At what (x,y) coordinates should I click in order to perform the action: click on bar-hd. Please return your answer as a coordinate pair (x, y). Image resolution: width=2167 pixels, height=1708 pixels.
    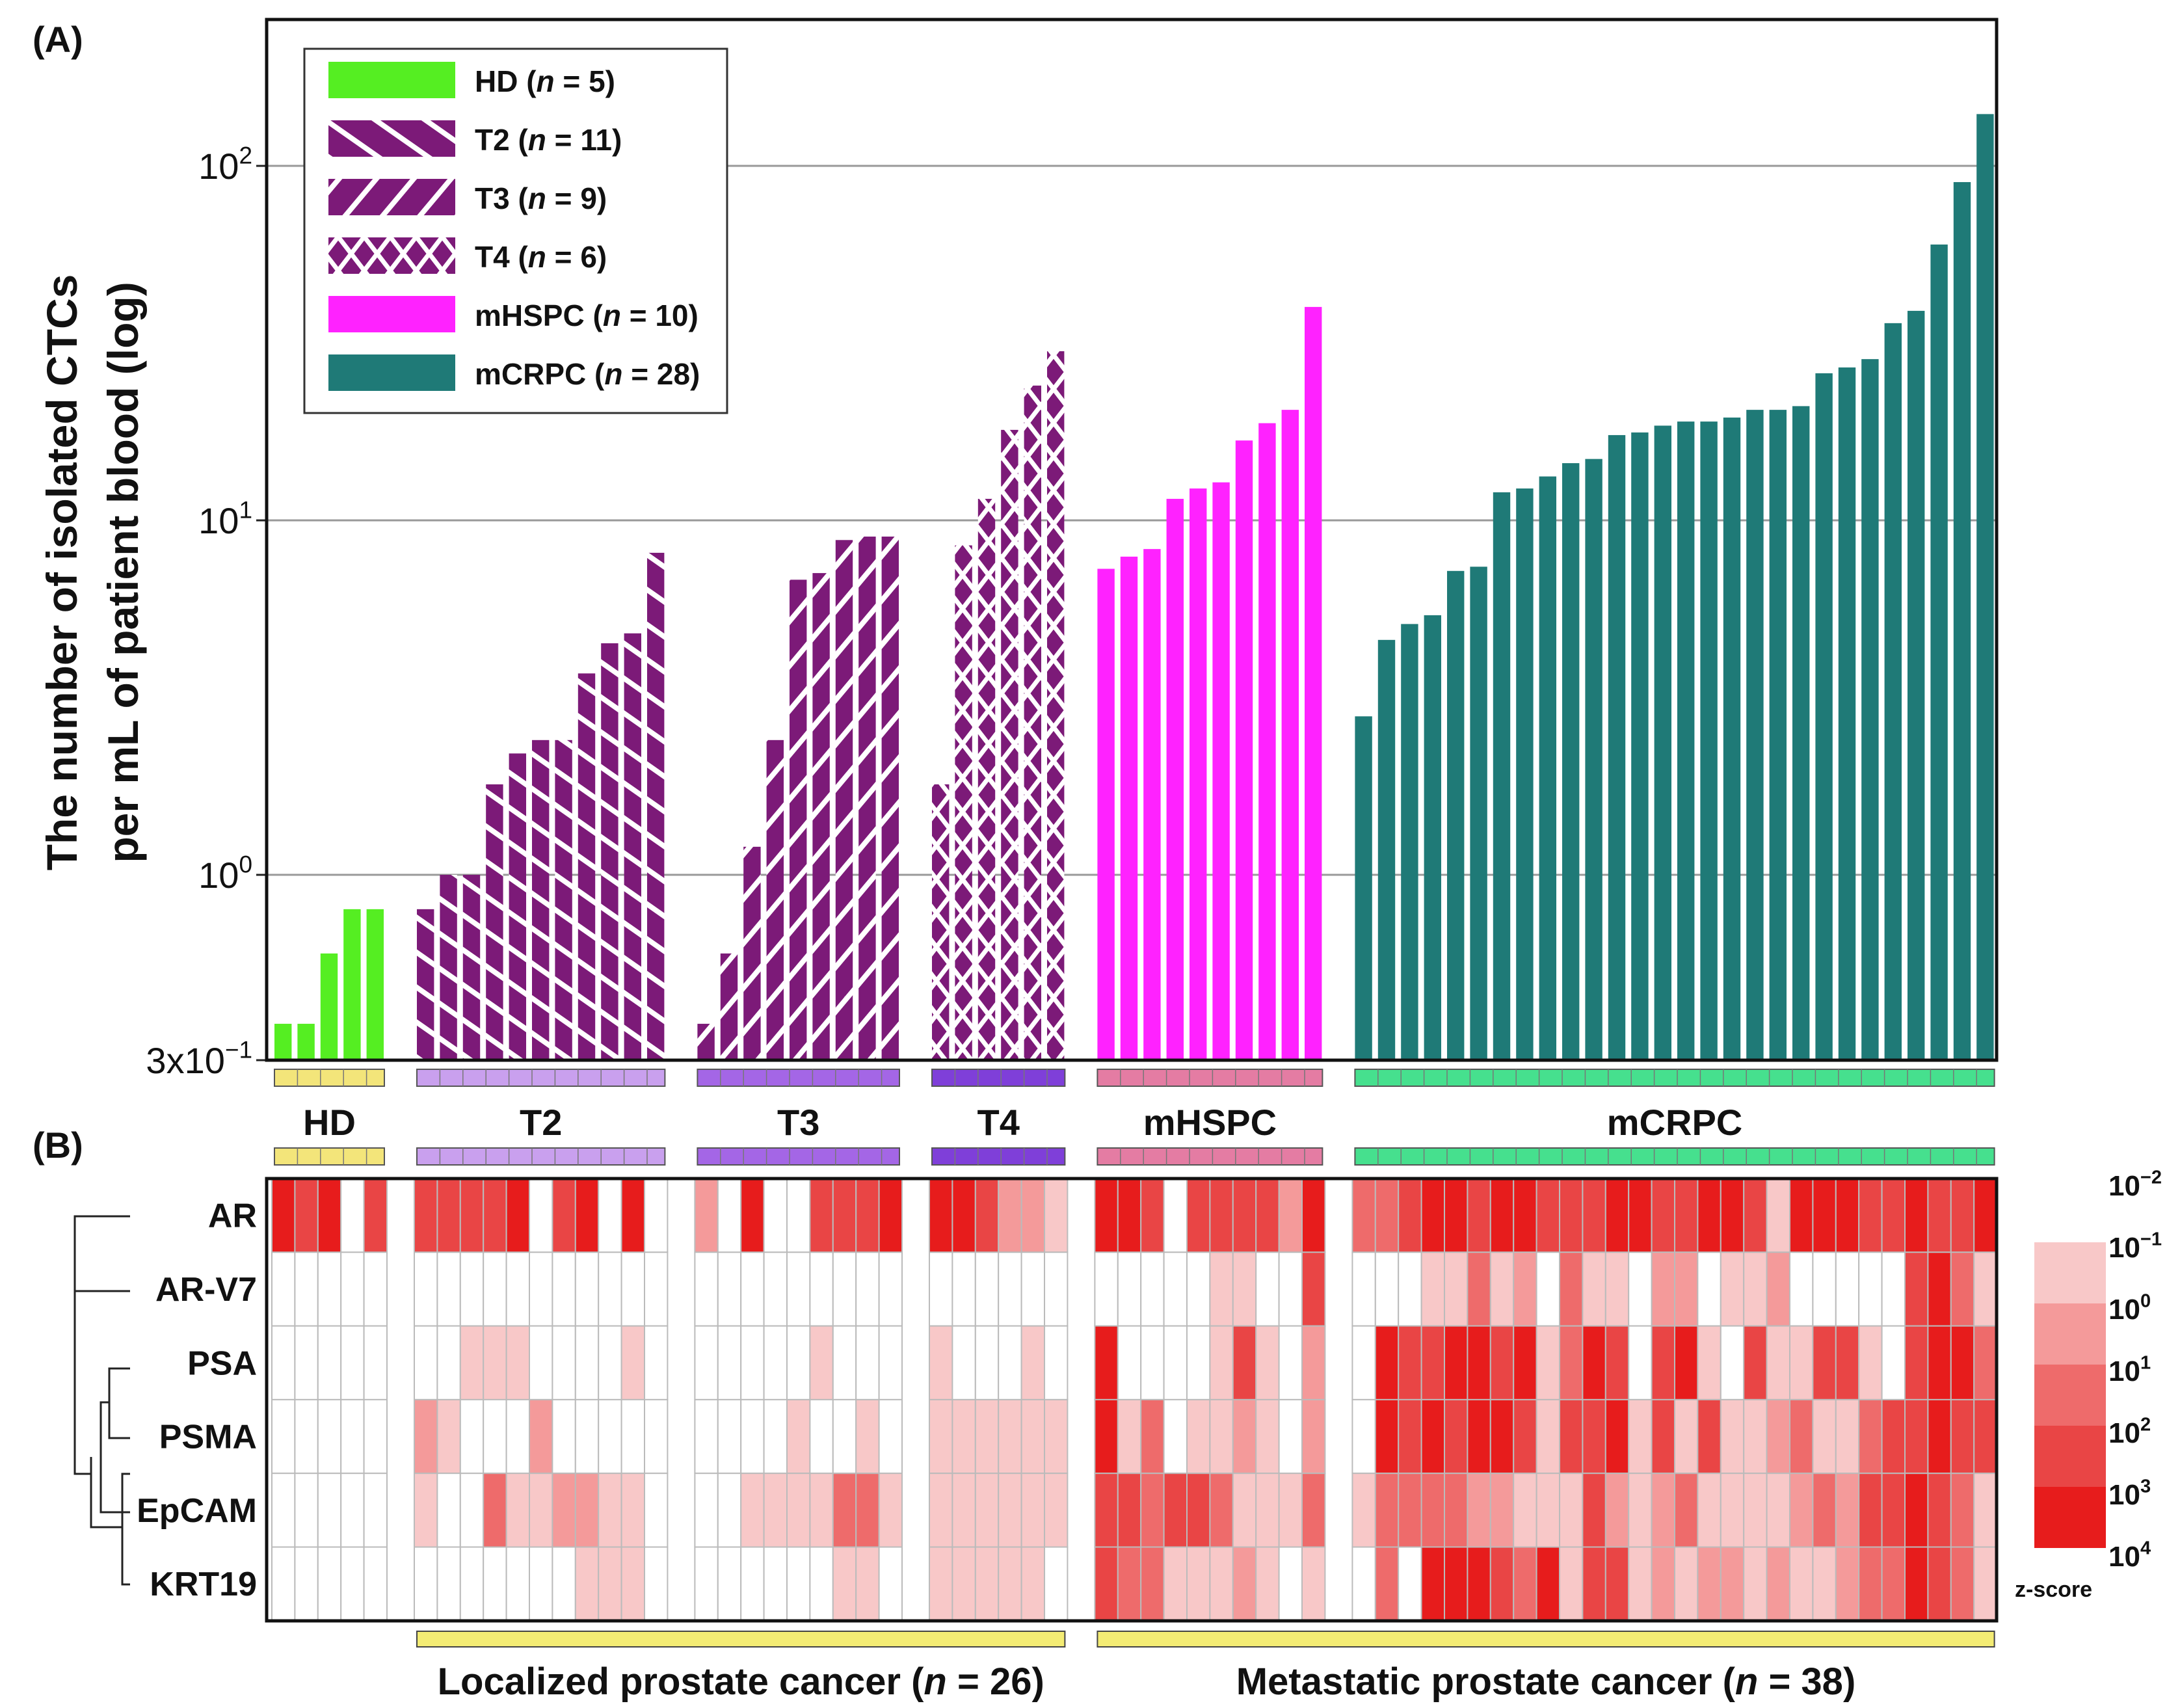
    Looking at the image, I should click on (283, 1042).